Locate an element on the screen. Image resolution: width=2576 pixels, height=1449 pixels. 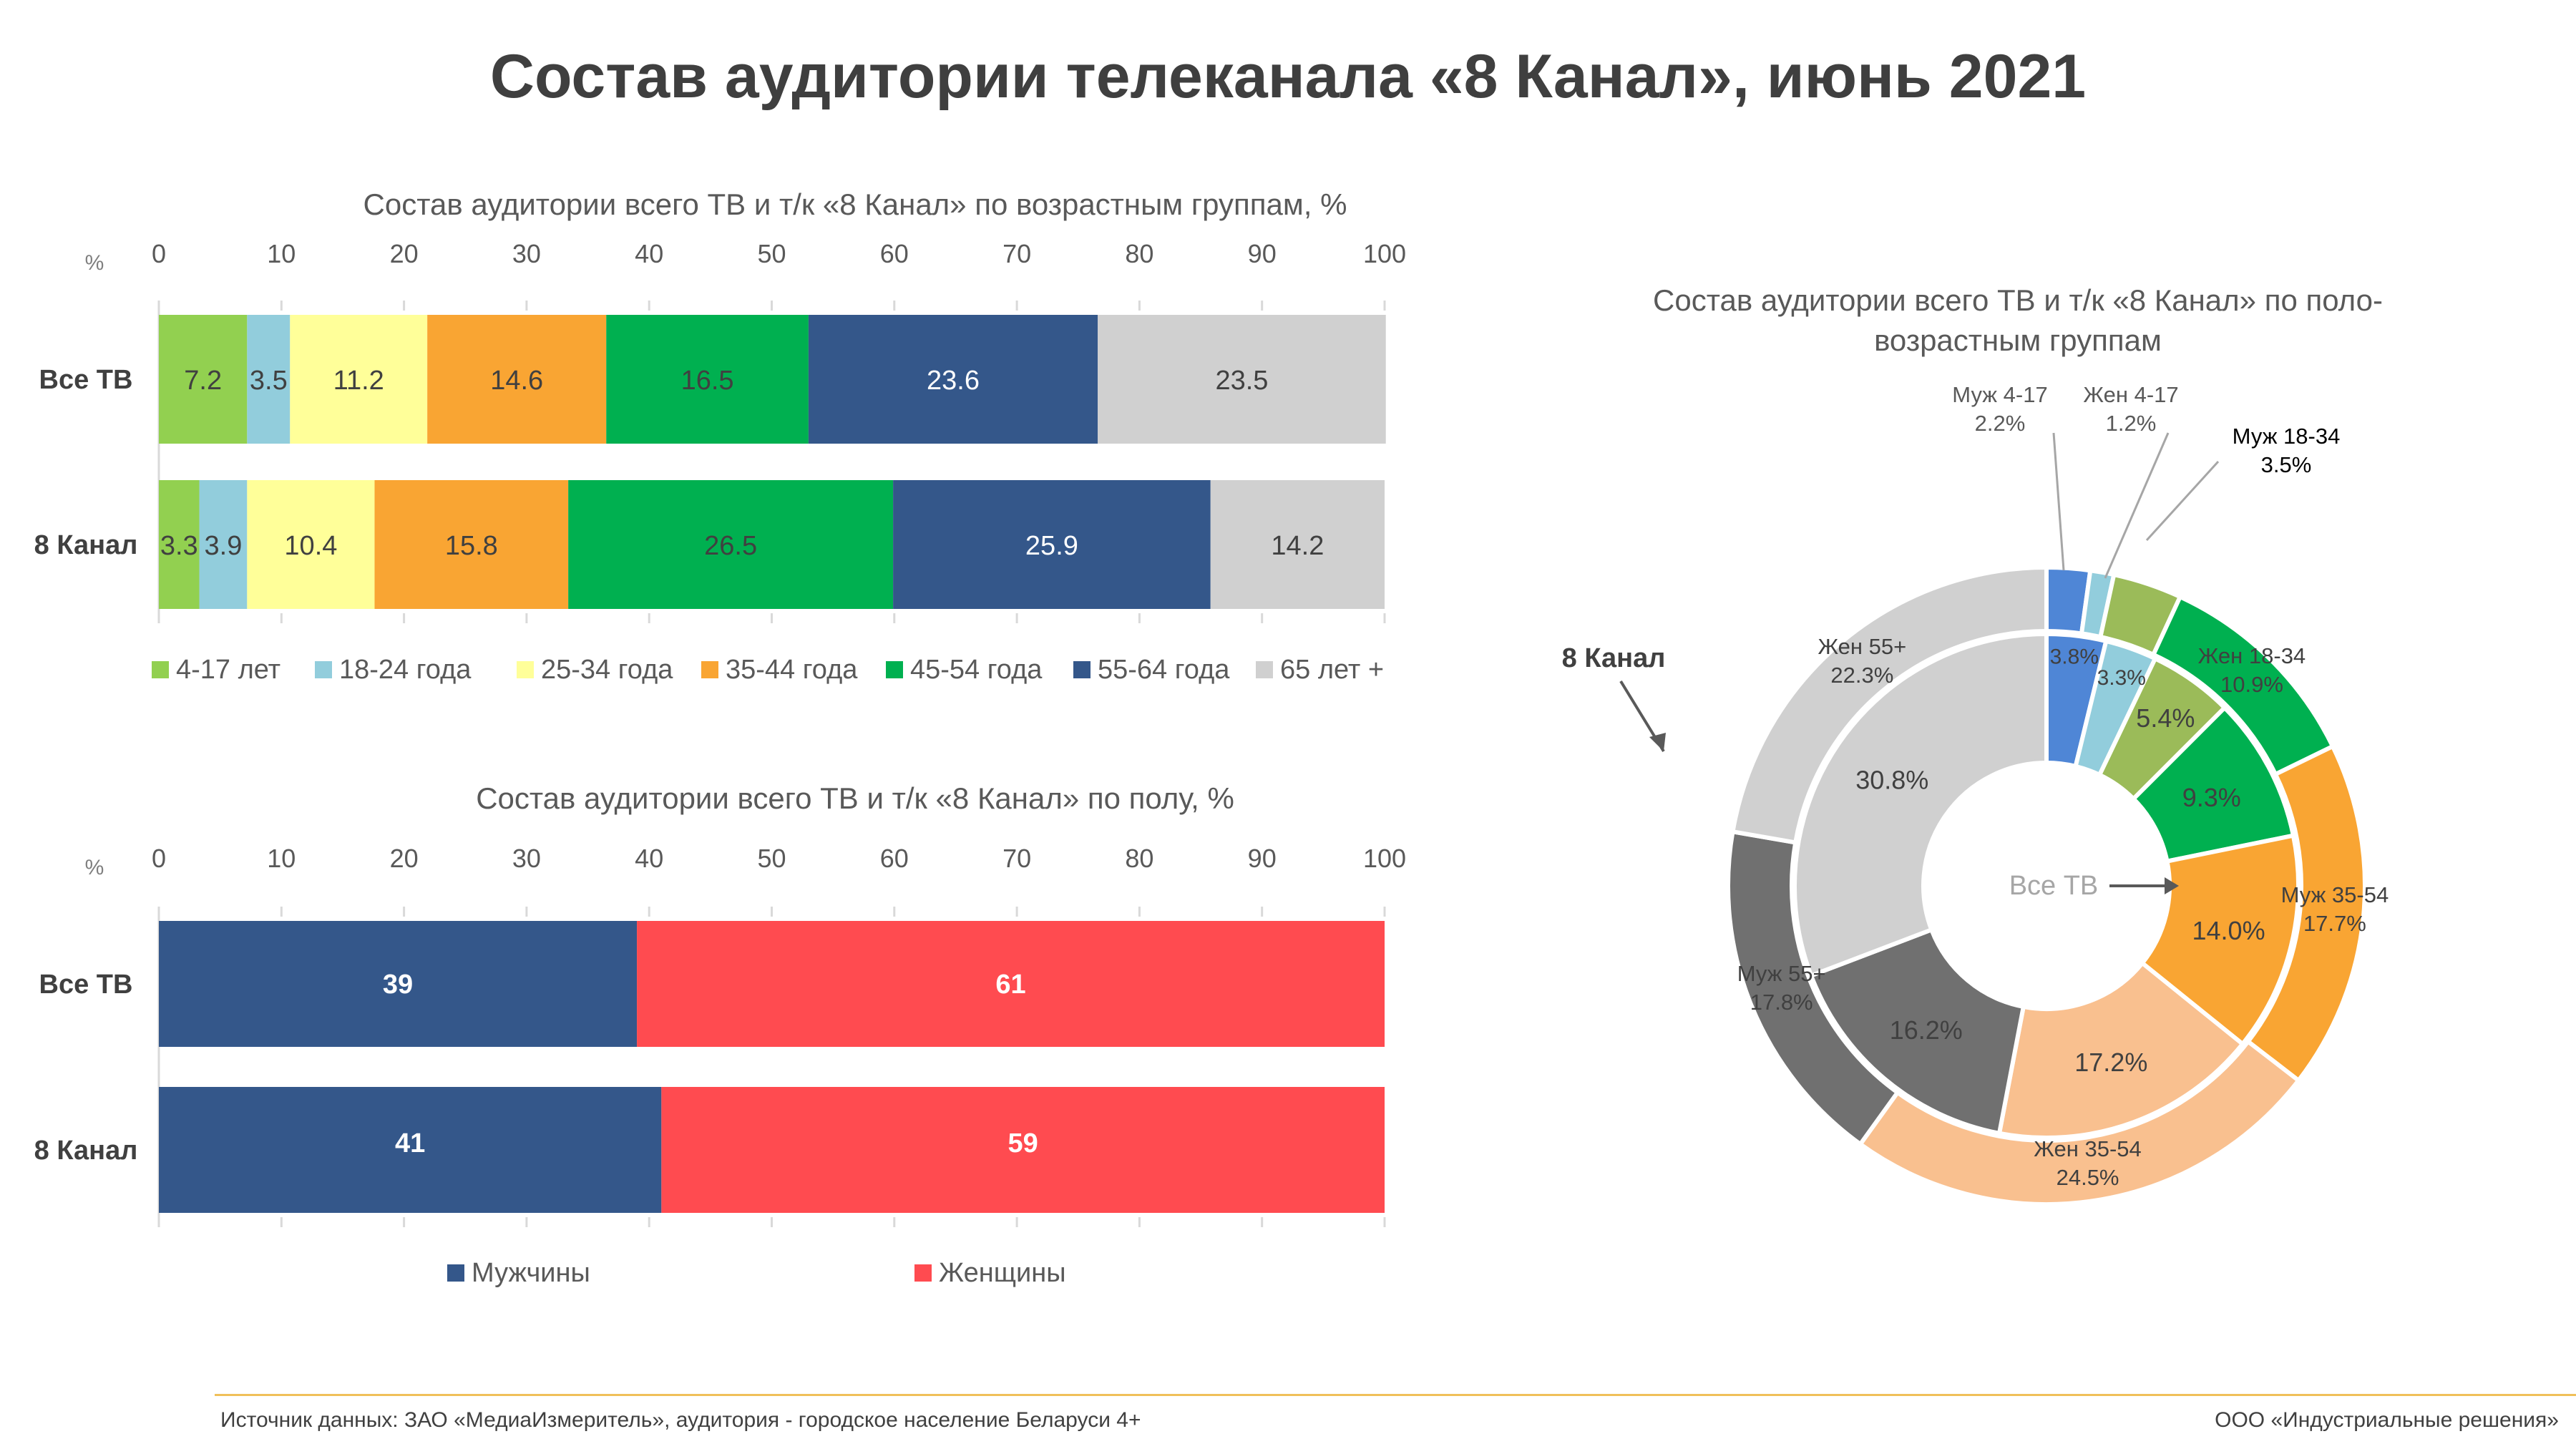
outer-ring-slice is located at coordinates (1889, 705).